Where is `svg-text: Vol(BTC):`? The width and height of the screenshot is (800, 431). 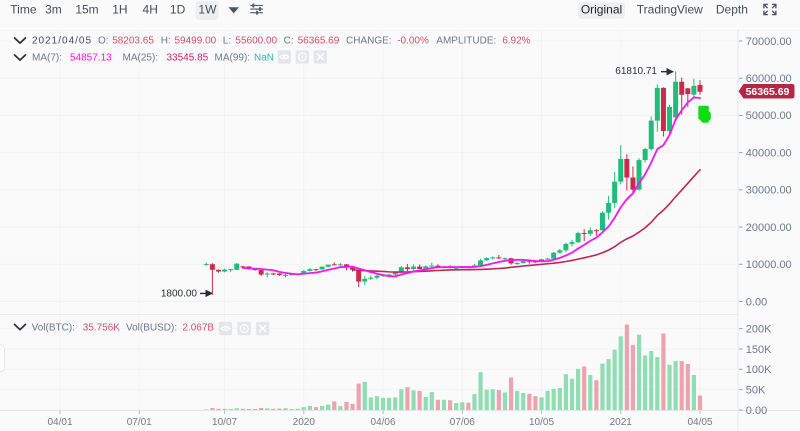
svg-text: Vol(BTC): is located at coordinates (53, 328).